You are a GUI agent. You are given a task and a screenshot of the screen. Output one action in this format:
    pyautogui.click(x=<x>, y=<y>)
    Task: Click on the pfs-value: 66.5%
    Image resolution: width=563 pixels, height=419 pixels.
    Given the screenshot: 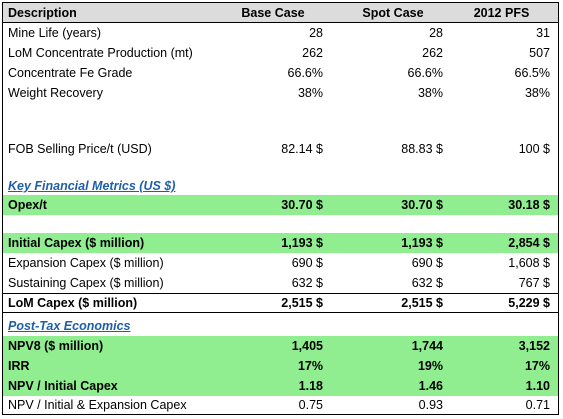 What is the action you would take?
    pyautogui.click(x=532, y=73)
    